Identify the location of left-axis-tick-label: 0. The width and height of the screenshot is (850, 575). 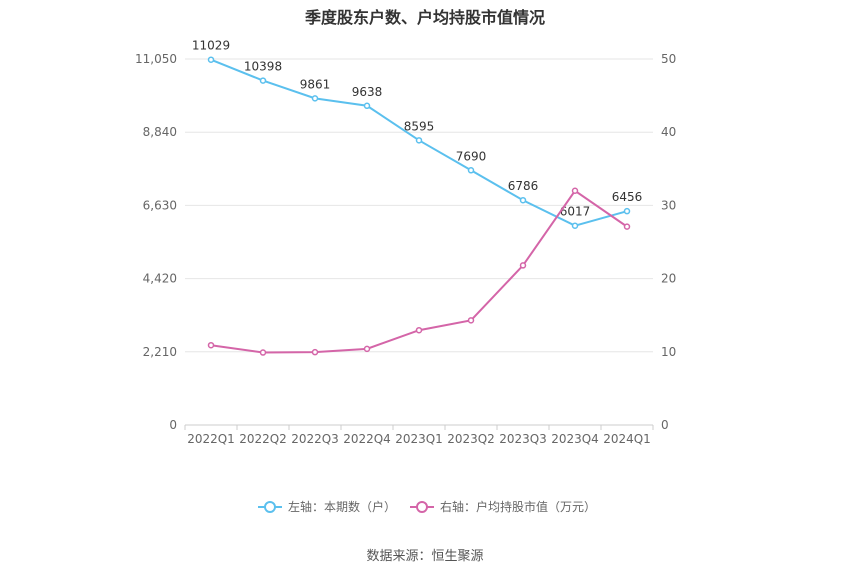
(173, 425).